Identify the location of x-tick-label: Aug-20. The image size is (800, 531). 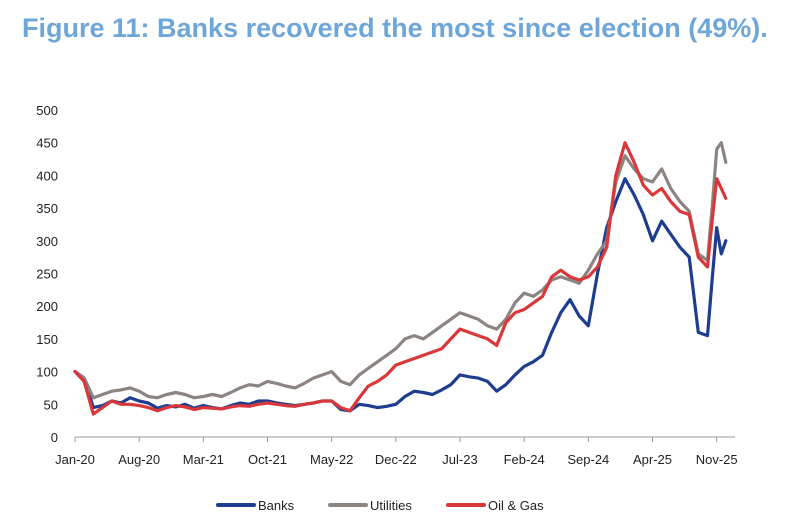
(139, 459).